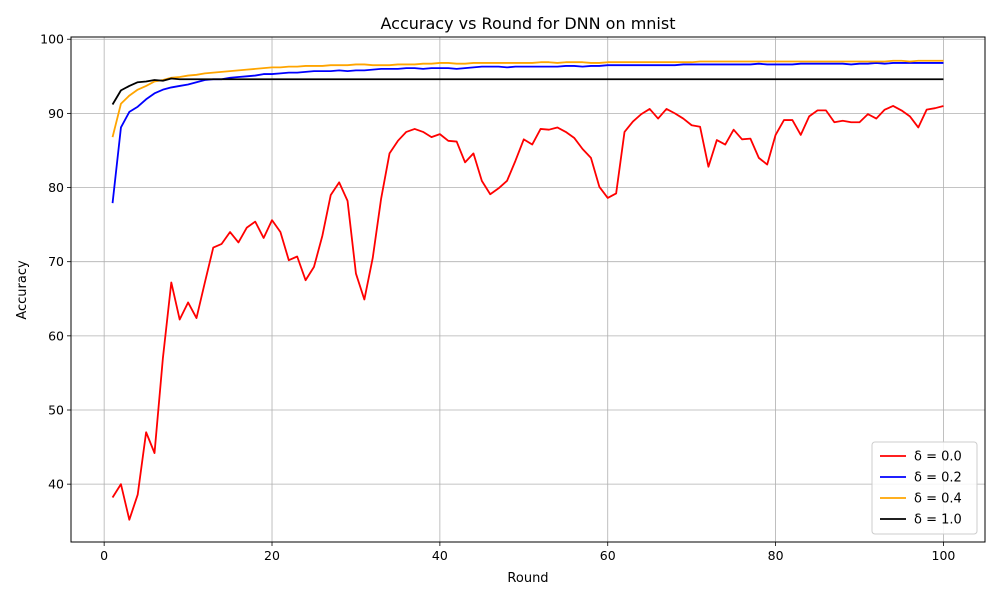  What do you see at coordinates (938, 520) in the screenshot?
I see `legend-label: δ = 1.0` at bounding box center [938, 520].